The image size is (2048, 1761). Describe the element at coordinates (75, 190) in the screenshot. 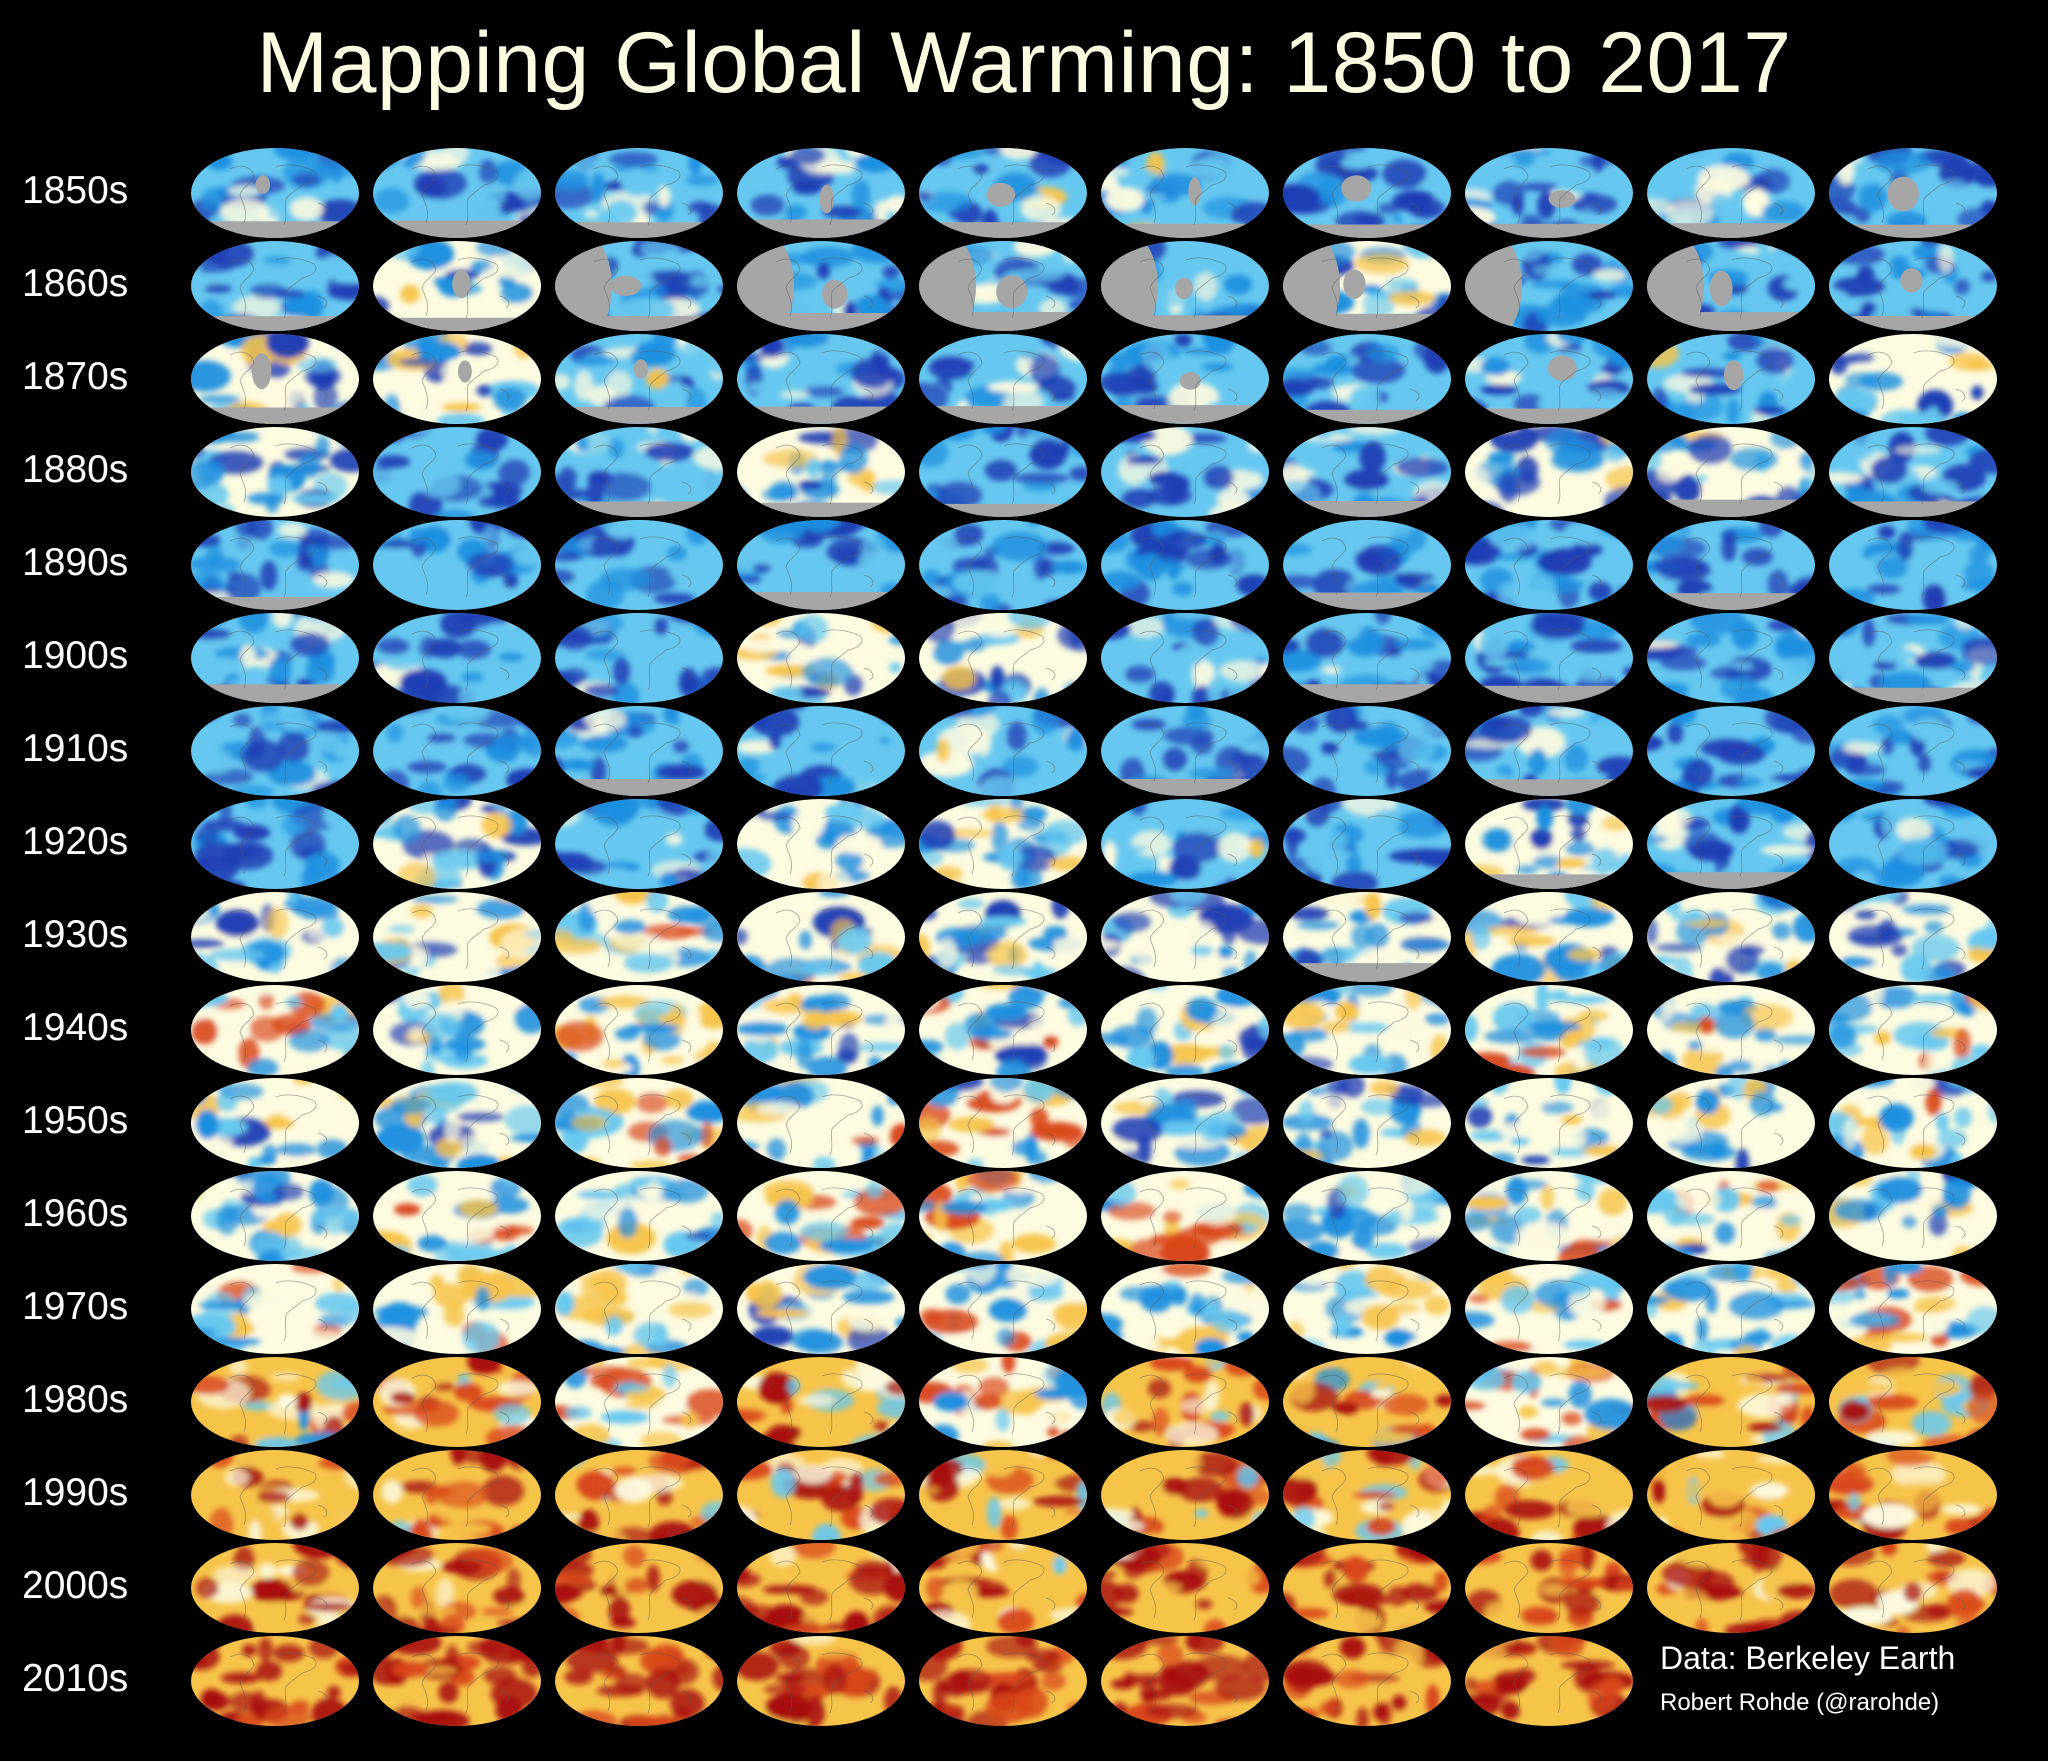

I see `decade-label: 1850s` at that location.